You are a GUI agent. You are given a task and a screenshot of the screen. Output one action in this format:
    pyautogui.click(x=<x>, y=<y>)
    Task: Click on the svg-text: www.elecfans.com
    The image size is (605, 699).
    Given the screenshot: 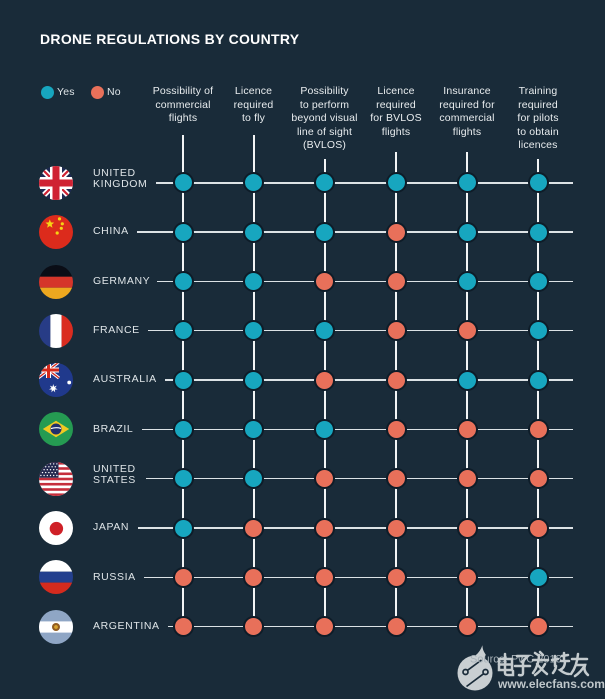 What is the action you would take?
    pyautogui.click(x=551, y=684)
    